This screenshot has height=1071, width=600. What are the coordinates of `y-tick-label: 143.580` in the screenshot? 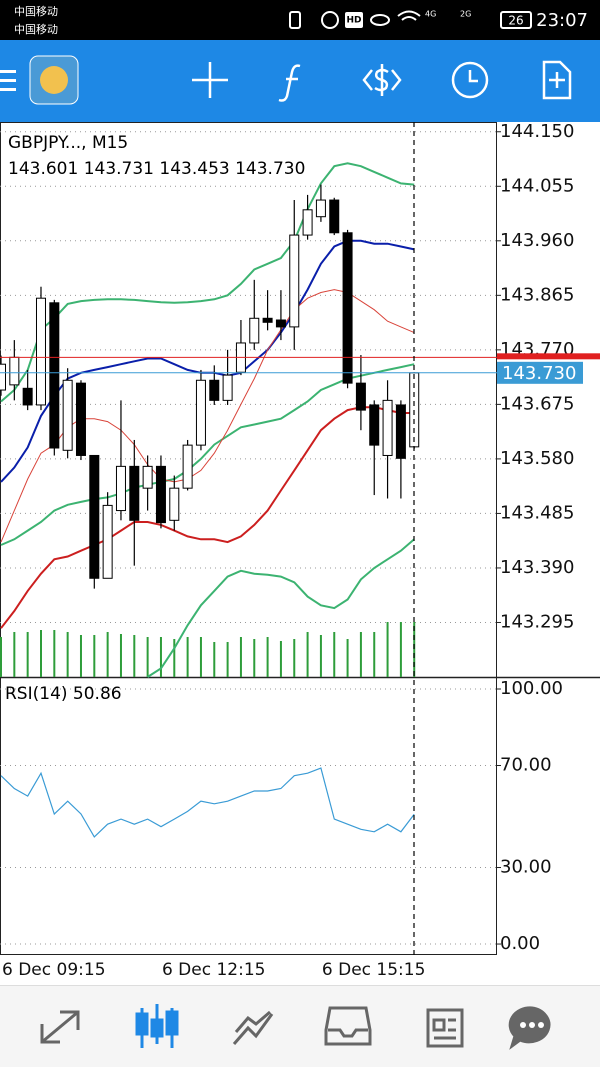 It's located at (537, 458).